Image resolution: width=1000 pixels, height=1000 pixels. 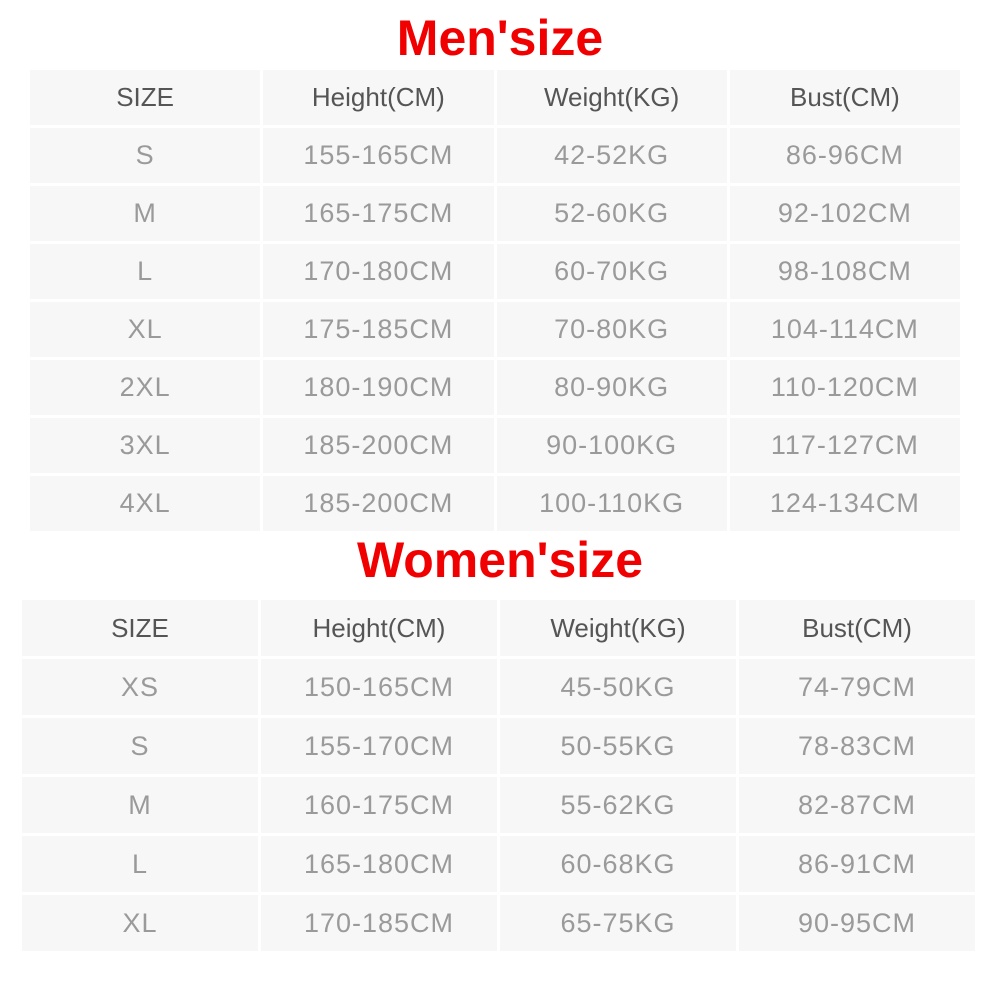 What do you see at coordinates (857, 687) in the screenshot?
I see `table-cell: 74-79CM` at bounding box center [857, 687].